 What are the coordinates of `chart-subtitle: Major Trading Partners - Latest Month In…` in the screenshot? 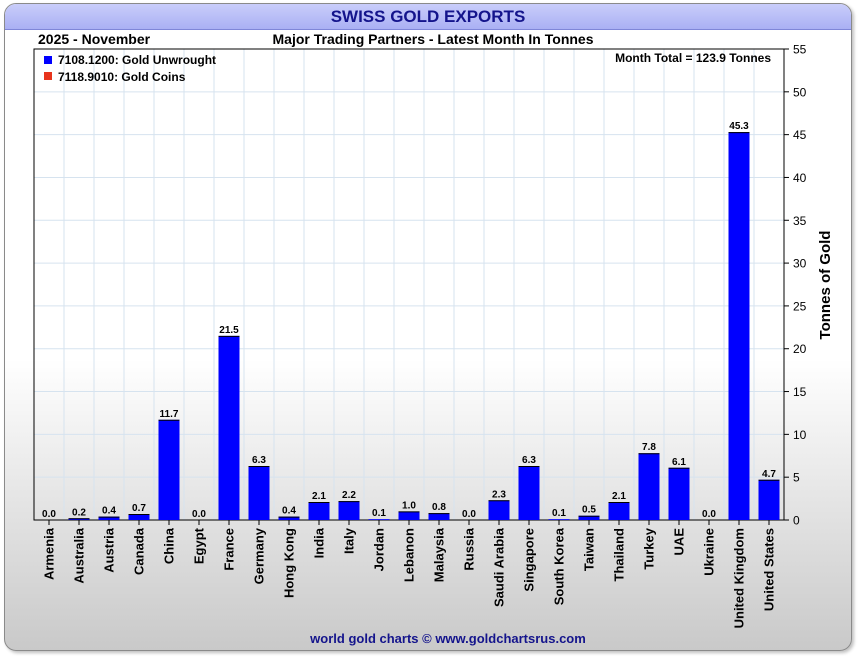 It's located at (433, 39).